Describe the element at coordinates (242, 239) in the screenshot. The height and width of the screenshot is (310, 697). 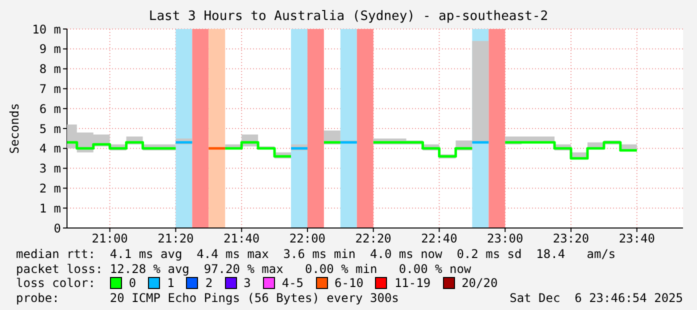
I see `x-tick-label: 21:40` at that location.